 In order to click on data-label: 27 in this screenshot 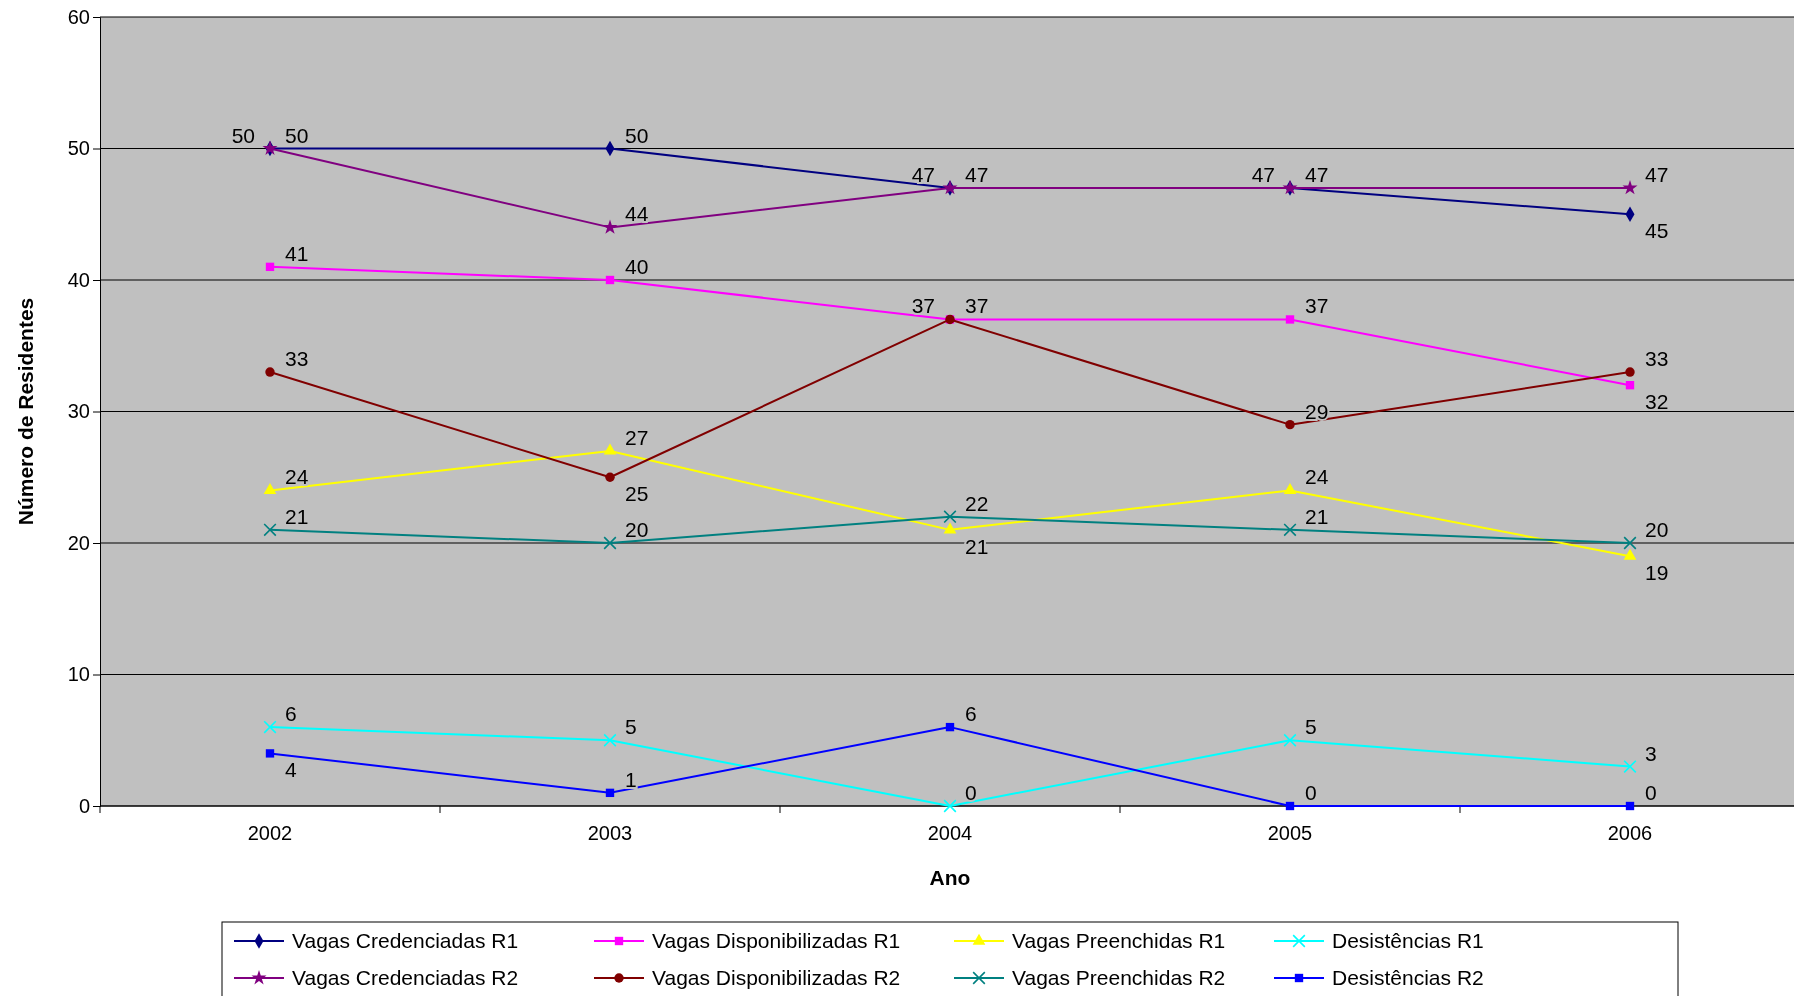, I will do `click(637, 437)`.